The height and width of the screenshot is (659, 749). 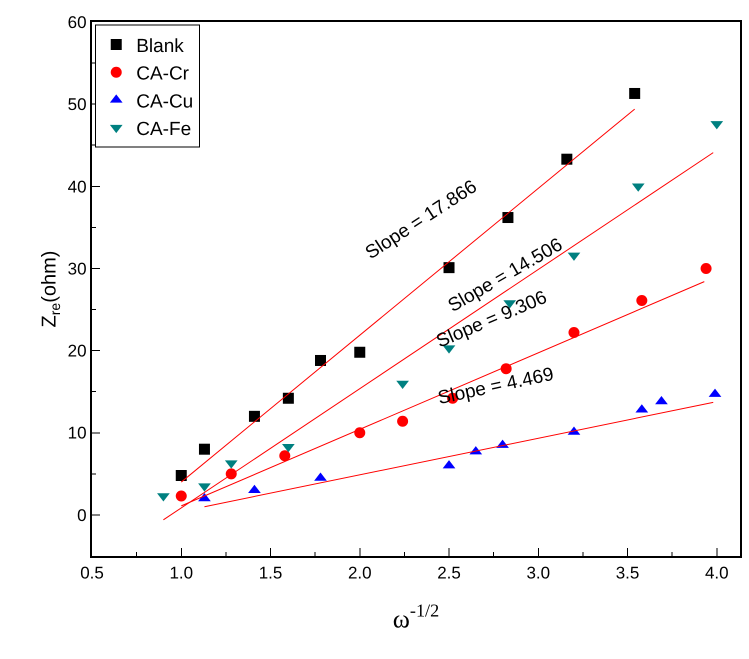 What do you see at coordinates (77, 22) in the screenshot?
I see `y-tick-label: 60` at bounding box center [77, 22].